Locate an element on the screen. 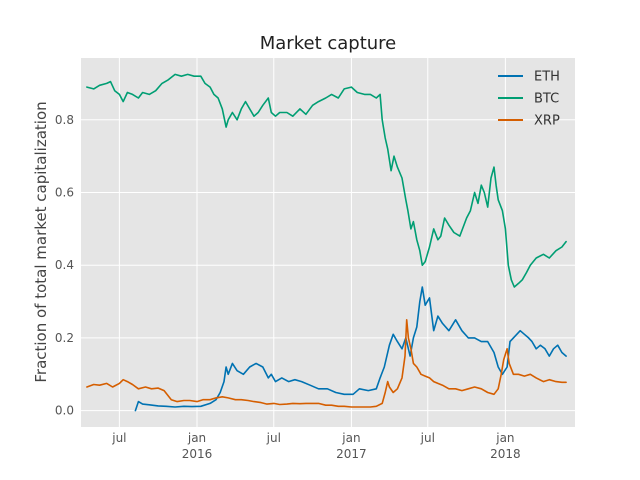 The width and height of the screenshot is (640, 480). x-axis-ticks: jul jan 2016 jul jan 2017 jul jan 2018 is located at coordinates (315, 446).